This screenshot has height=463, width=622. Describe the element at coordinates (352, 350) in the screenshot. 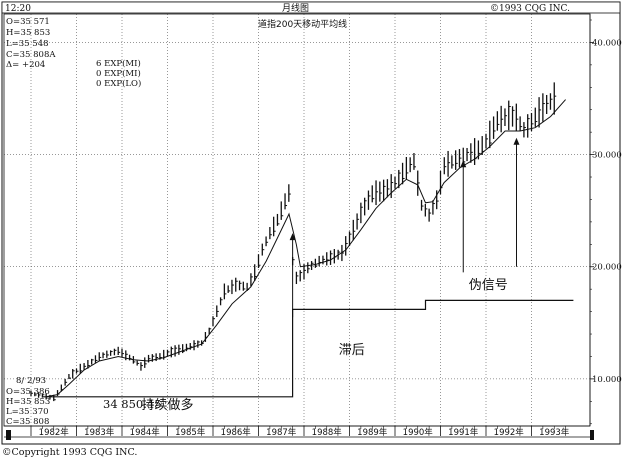

I see `annotation-lagging: 滞后` at that location.